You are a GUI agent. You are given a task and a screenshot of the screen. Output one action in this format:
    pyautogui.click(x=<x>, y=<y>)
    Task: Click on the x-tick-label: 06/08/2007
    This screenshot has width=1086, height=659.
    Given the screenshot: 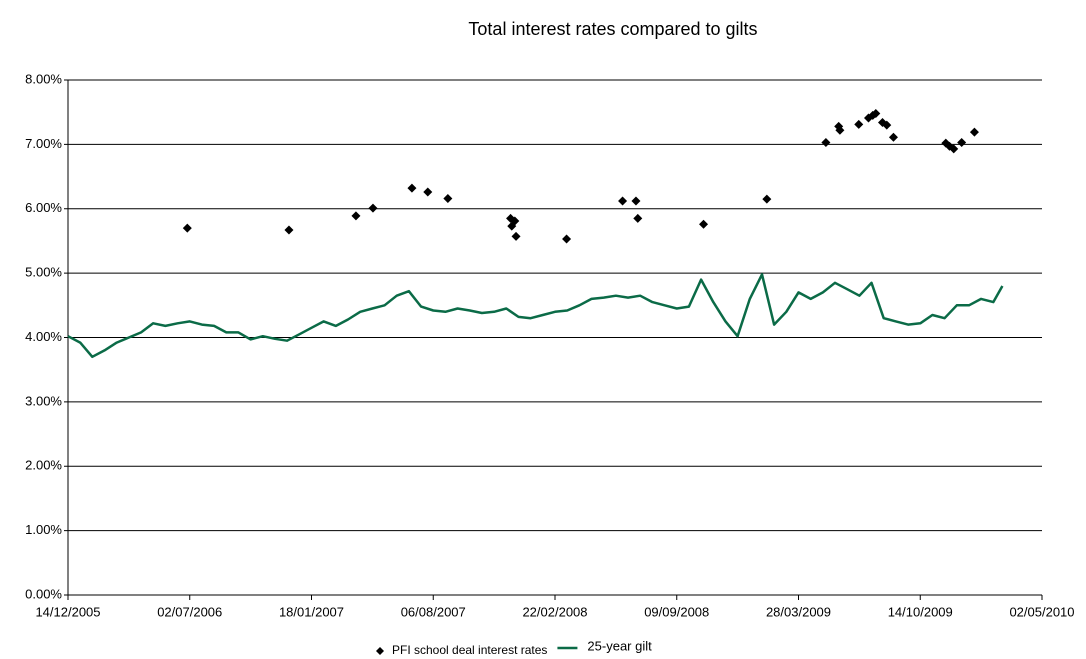 What is the action you would take?
    pyautogui.click(x=433, y=611)
    